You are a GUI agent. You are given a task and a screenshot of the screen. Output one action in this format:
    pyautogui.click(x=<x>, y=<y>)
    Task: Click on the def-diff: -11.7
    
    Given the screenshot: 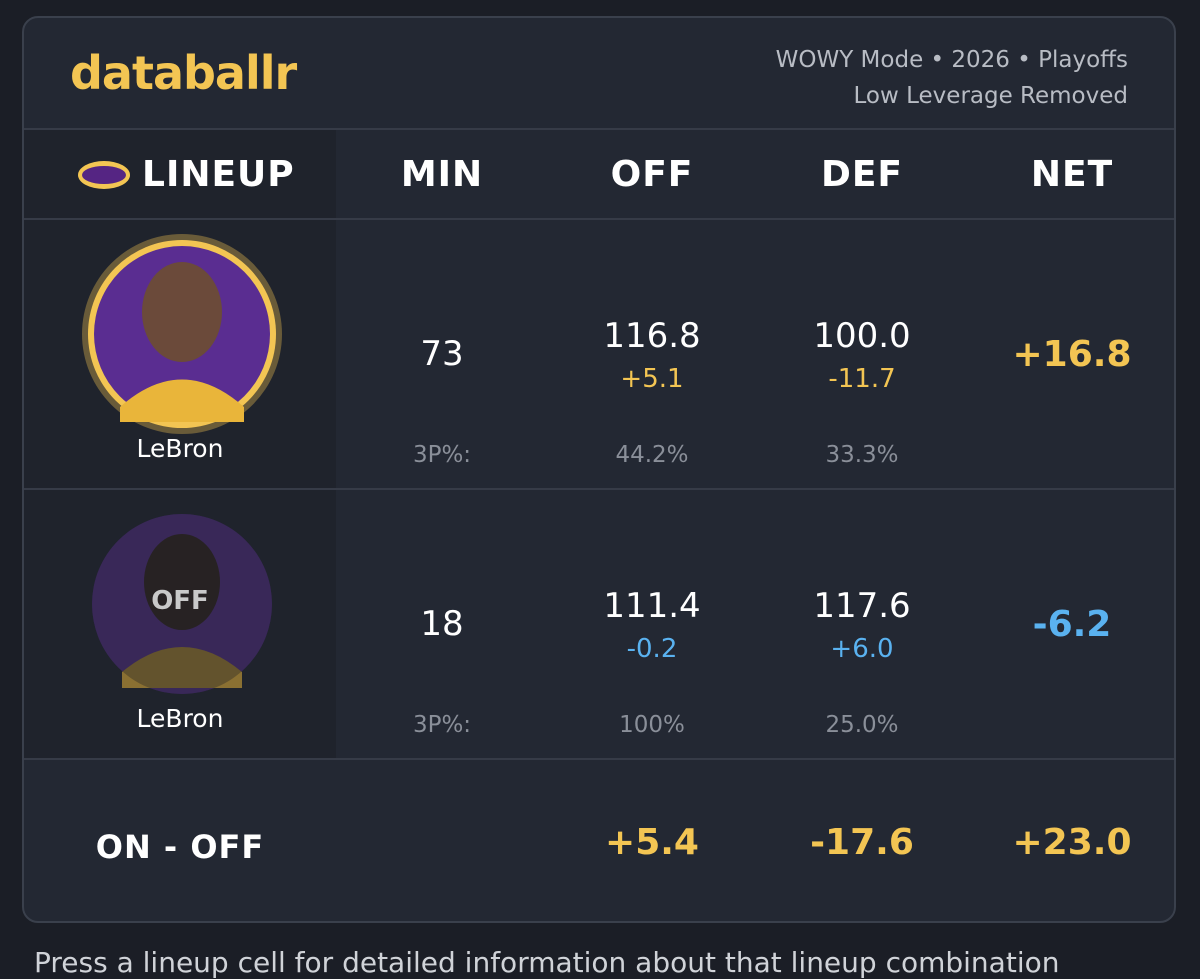 What is the action you would take?
    pyautogui.click(x=862, y=379)
    